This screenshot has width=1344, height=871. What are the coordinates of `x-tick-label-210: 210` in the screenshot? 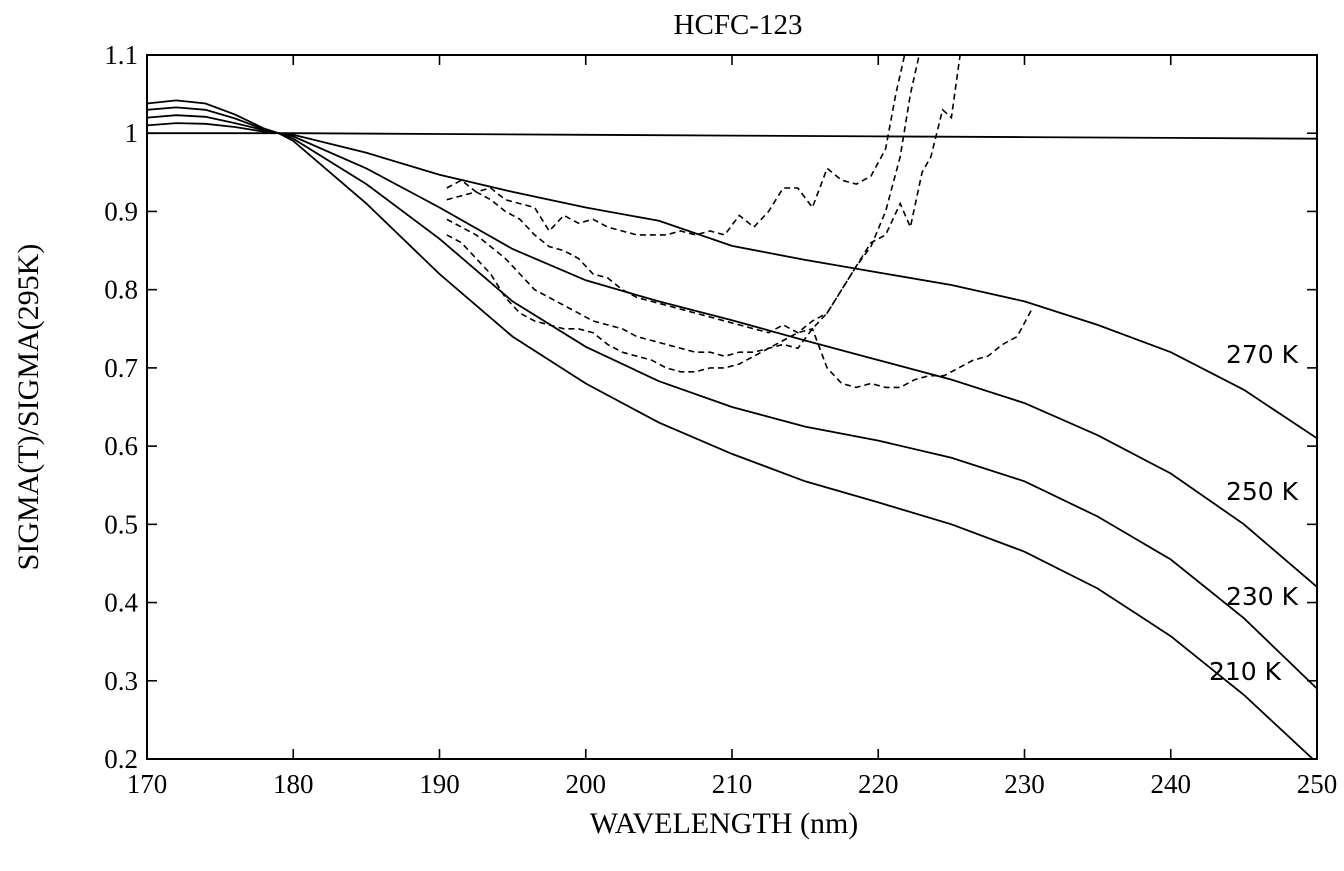 It's located at (732, 784).